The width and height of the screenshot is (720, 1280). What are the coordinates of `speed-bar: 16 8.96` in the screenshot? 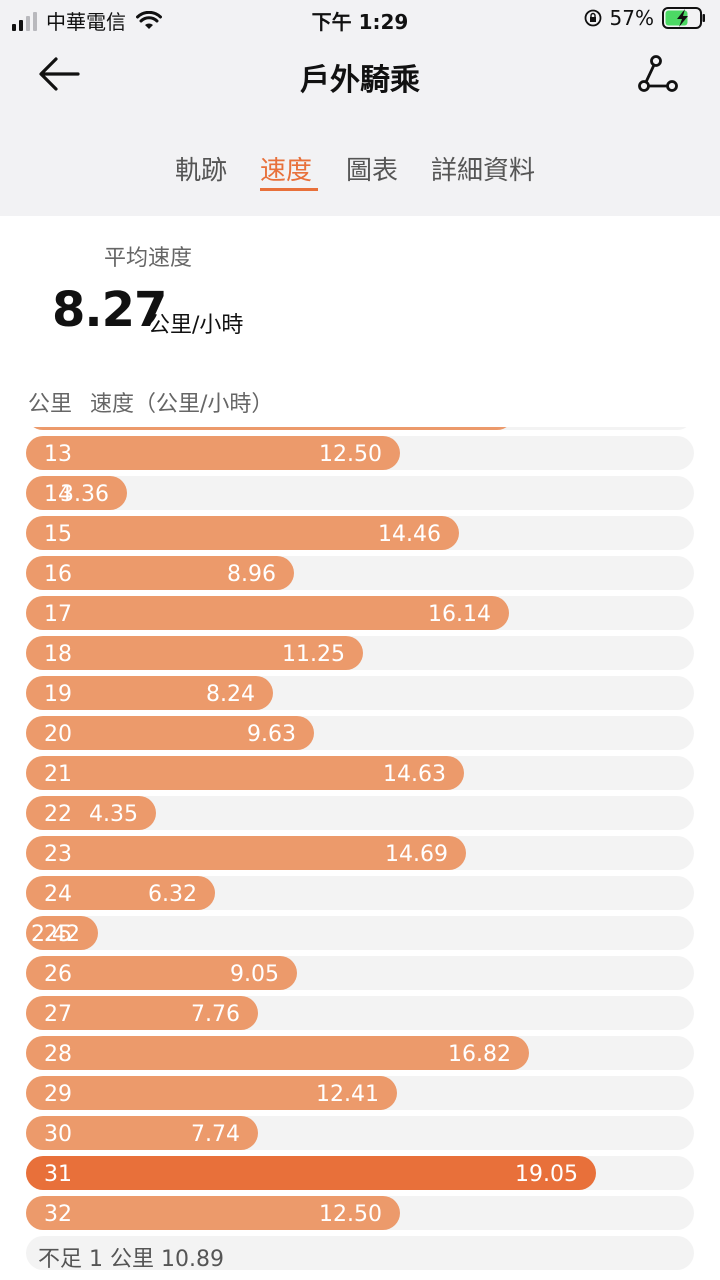 It's located at (160, 573).